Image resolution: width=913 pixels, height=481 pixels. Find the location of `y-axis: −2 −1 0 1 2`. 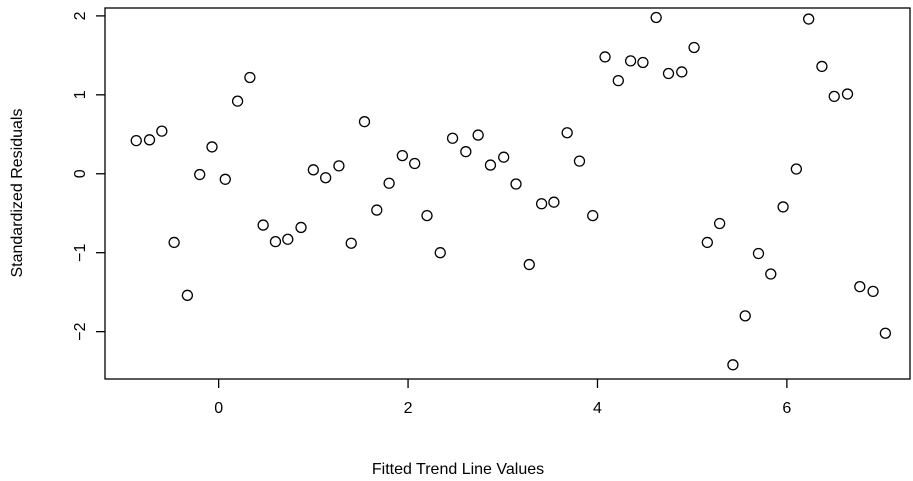

y-axis: −2 −1 0 1 2 is located at coordinates (88, 176).